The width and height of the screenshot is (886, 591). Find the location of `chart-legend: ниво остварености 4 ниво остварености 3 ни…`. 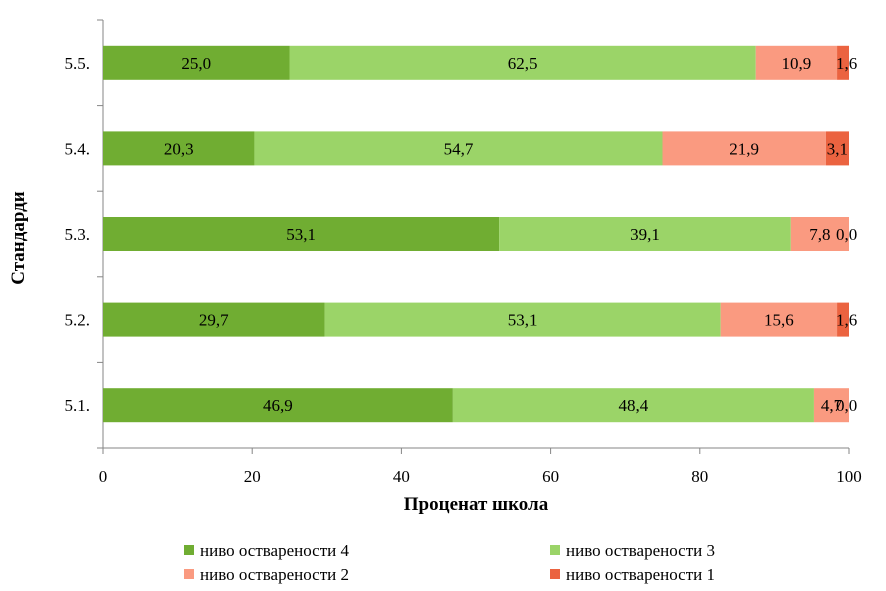

chart-legend: ниво остварености 4 ниво остварености 3 ни… is located at coordinates (449, 562).